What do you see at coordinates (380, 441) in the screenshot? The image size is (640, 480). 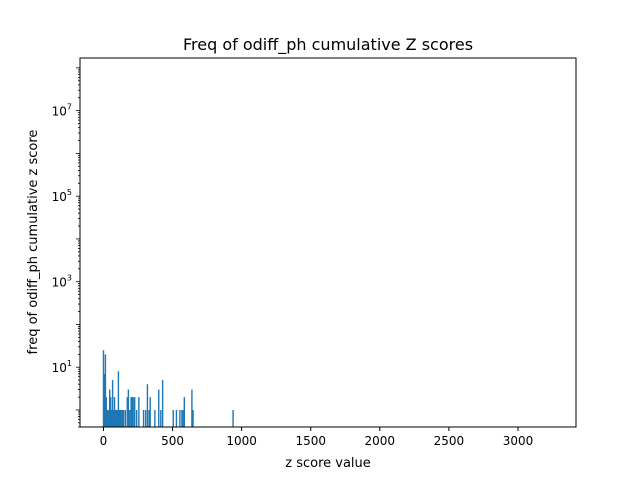 I see `x-tick-label: 2000` at bounding box center [380, 441].